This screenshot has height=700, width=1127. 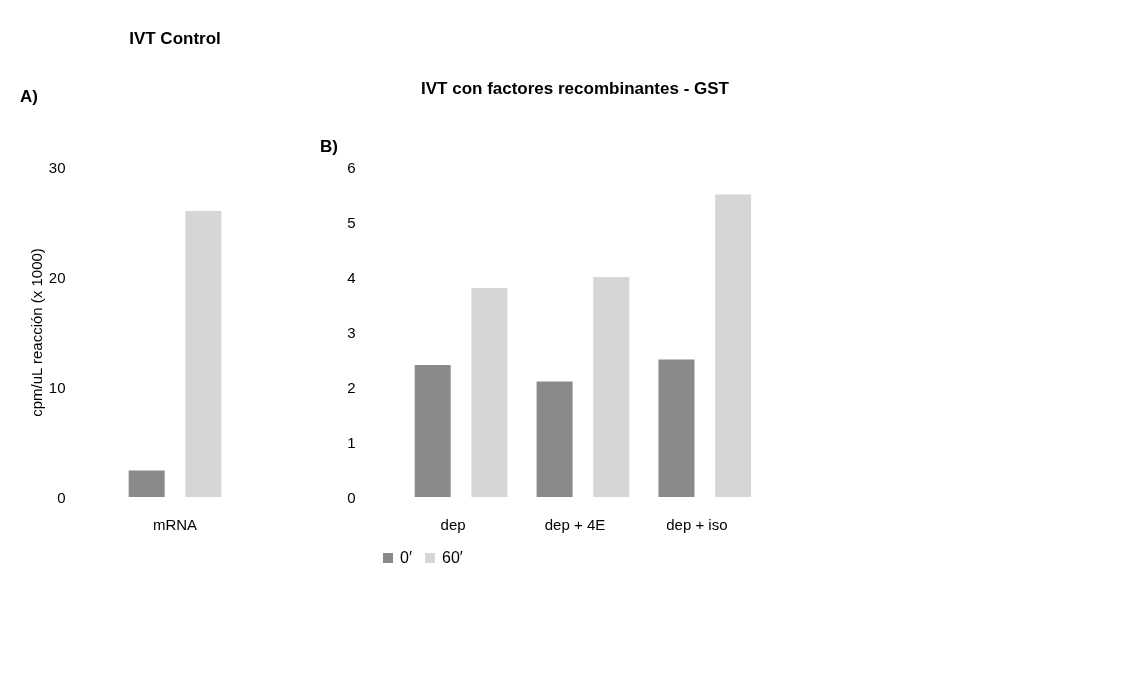 What do you see at coordinates (329, 146) in the screenshot?
I see `text: B)` at bounding box center [329, 146].